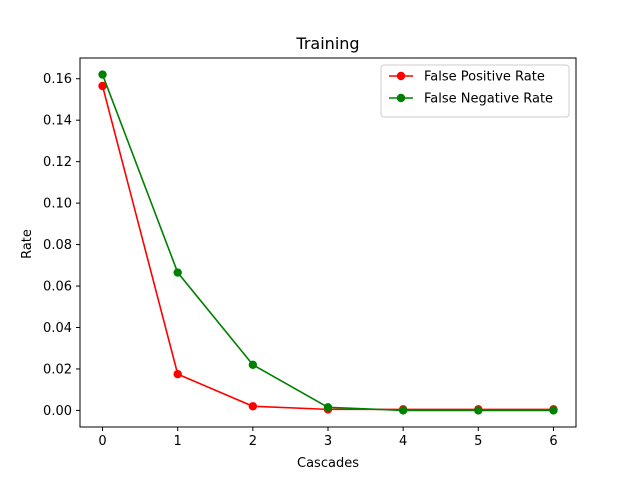 The image size is (640, 480). Describe the element at coordinates (27, 244) in the screenshot. I see `y-axis-label: Rate` at that location.